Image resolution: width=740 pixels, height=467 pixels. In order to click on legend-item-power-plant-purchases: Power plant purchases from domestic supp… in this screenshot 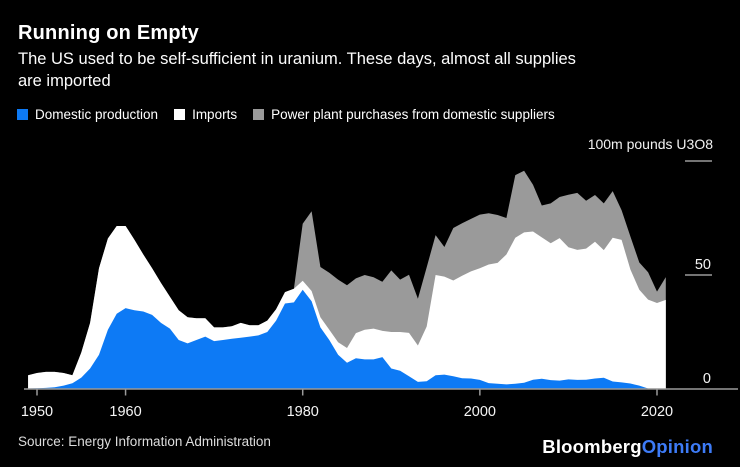, I will do `click(404, 114)`.